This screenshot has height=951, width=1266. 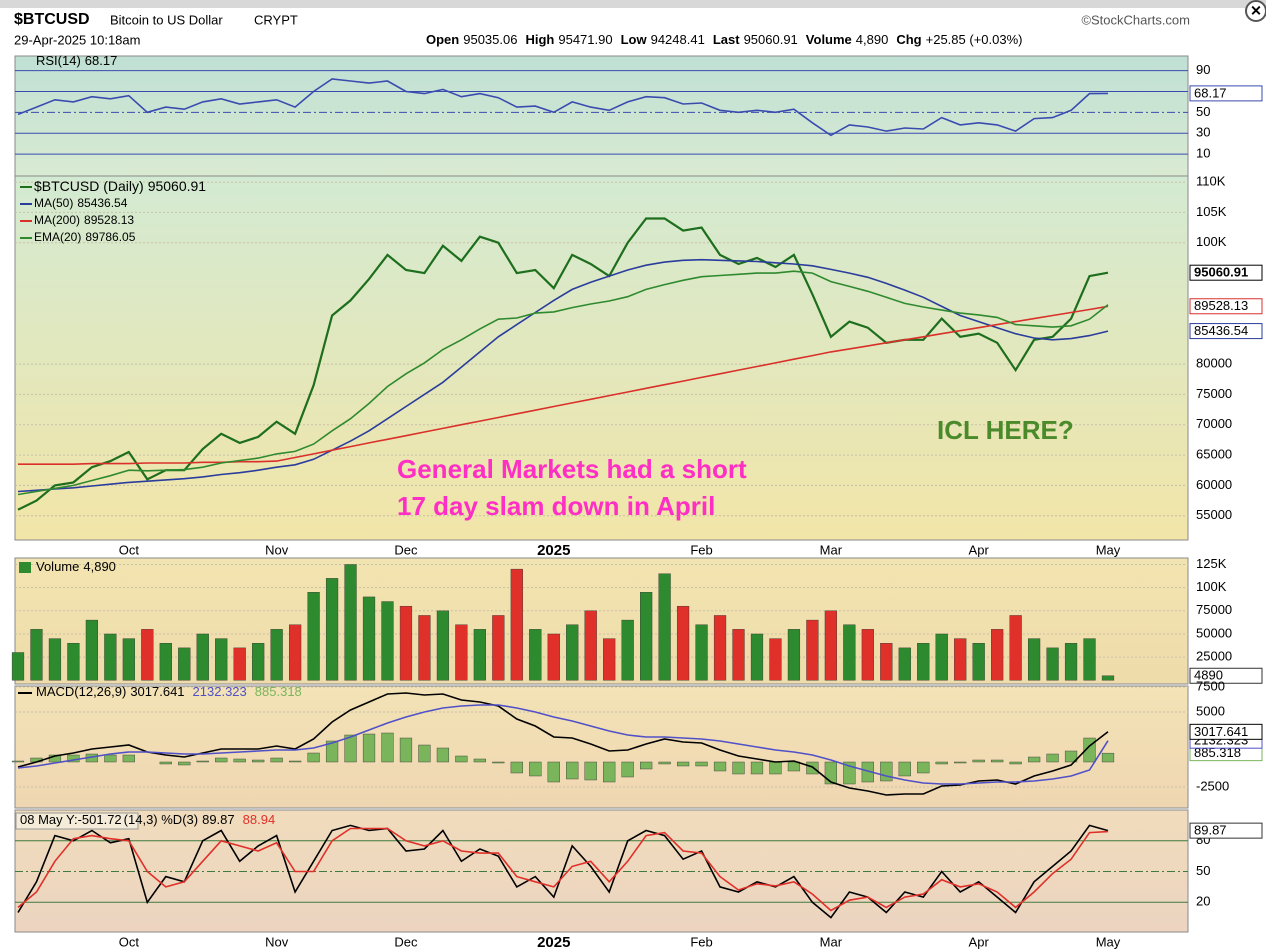 I want to click on quote-value: 94248.41, so click(x=678, y=39).